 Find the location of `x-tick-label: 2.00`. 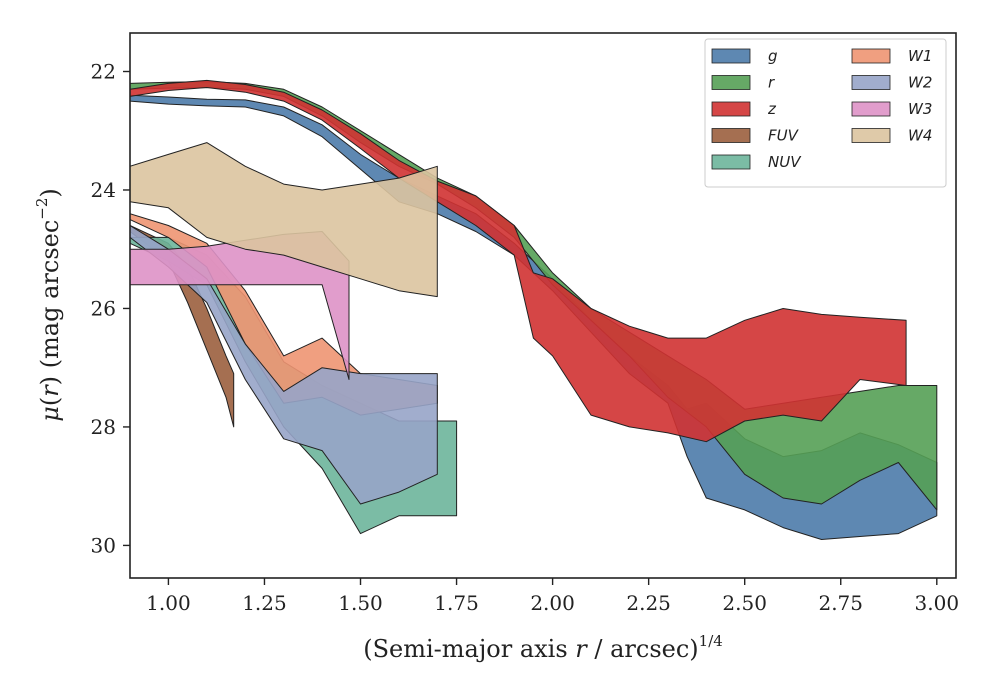

x-tick-label: 2.00 is located at coordinates (552, 603).